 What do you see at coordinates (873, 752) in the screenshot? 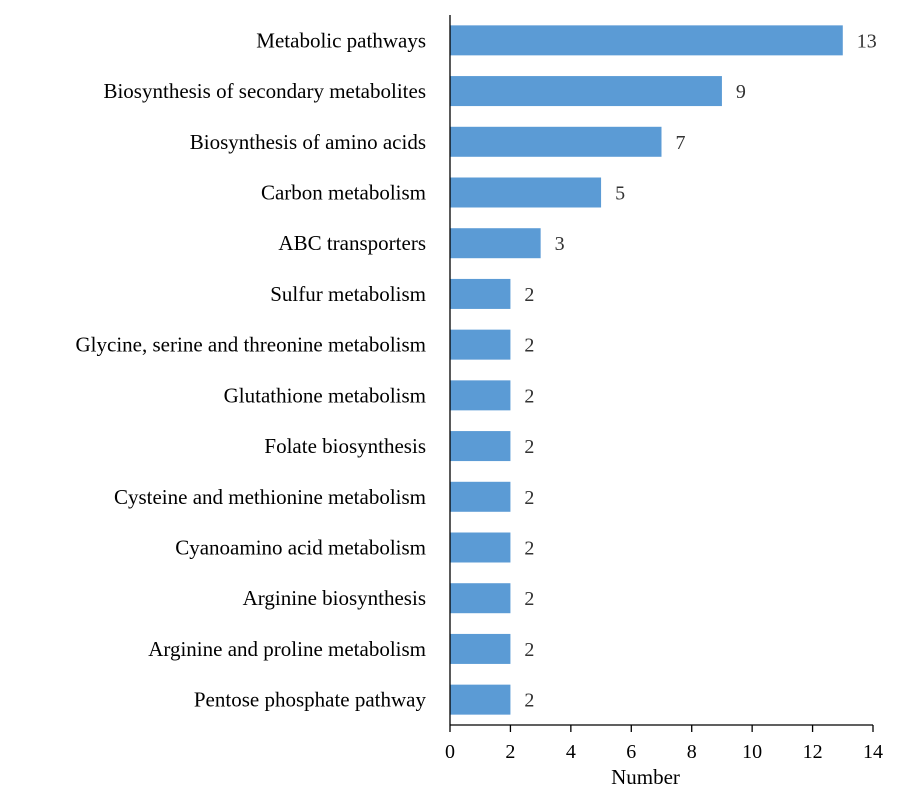
I see `x-tick-label-14: 14` at bounding box center [873, 752].